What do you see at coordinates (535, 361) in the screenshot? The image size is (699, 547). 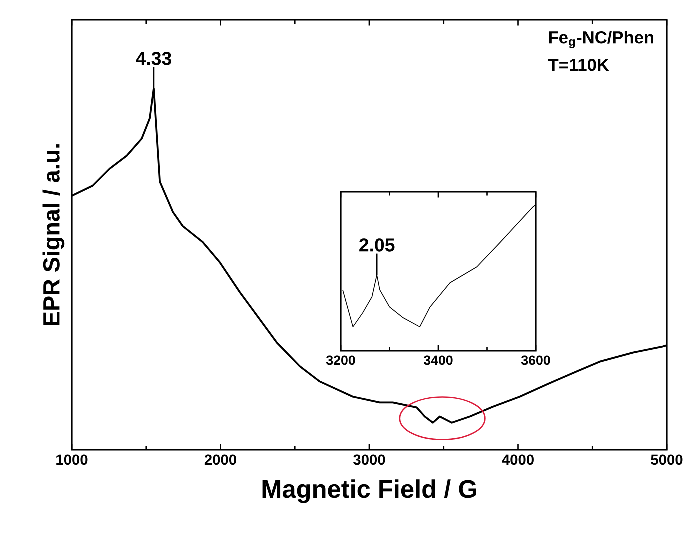 I see `x-tick-label: 3600` at bounding box center [535, 361].